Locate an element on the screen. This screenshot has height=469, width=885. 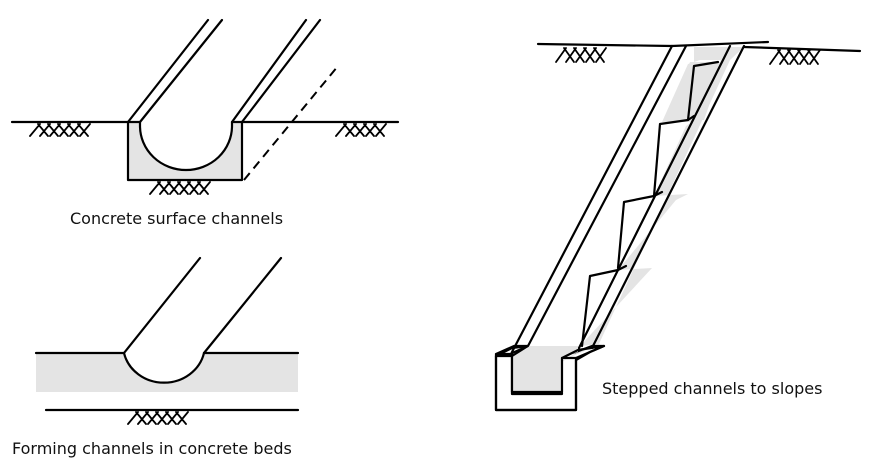
caption-stepped-channels: Stepped channels to slopes is located at coordinates (712, 388).